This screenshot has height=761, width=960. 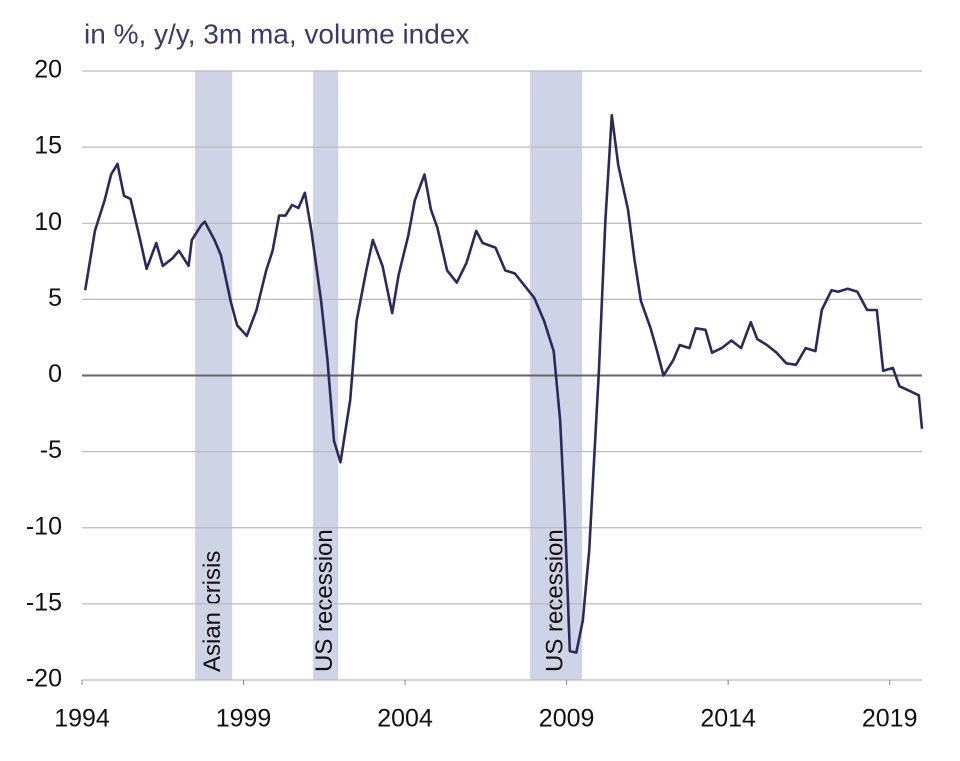 What do you see at coordinates (51, 450) in the screenshot?
I see `y-tick-label: -5` at bounding box center [51, 450].